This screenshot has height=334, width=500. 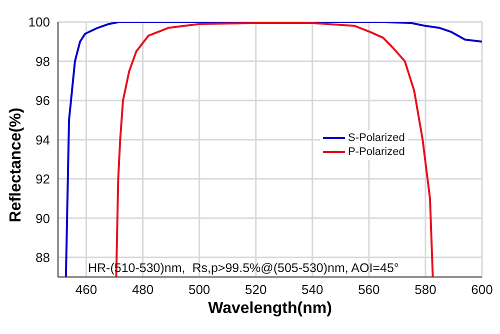 I want to click on y-tick-label: 94, so click(x=43, y=140).